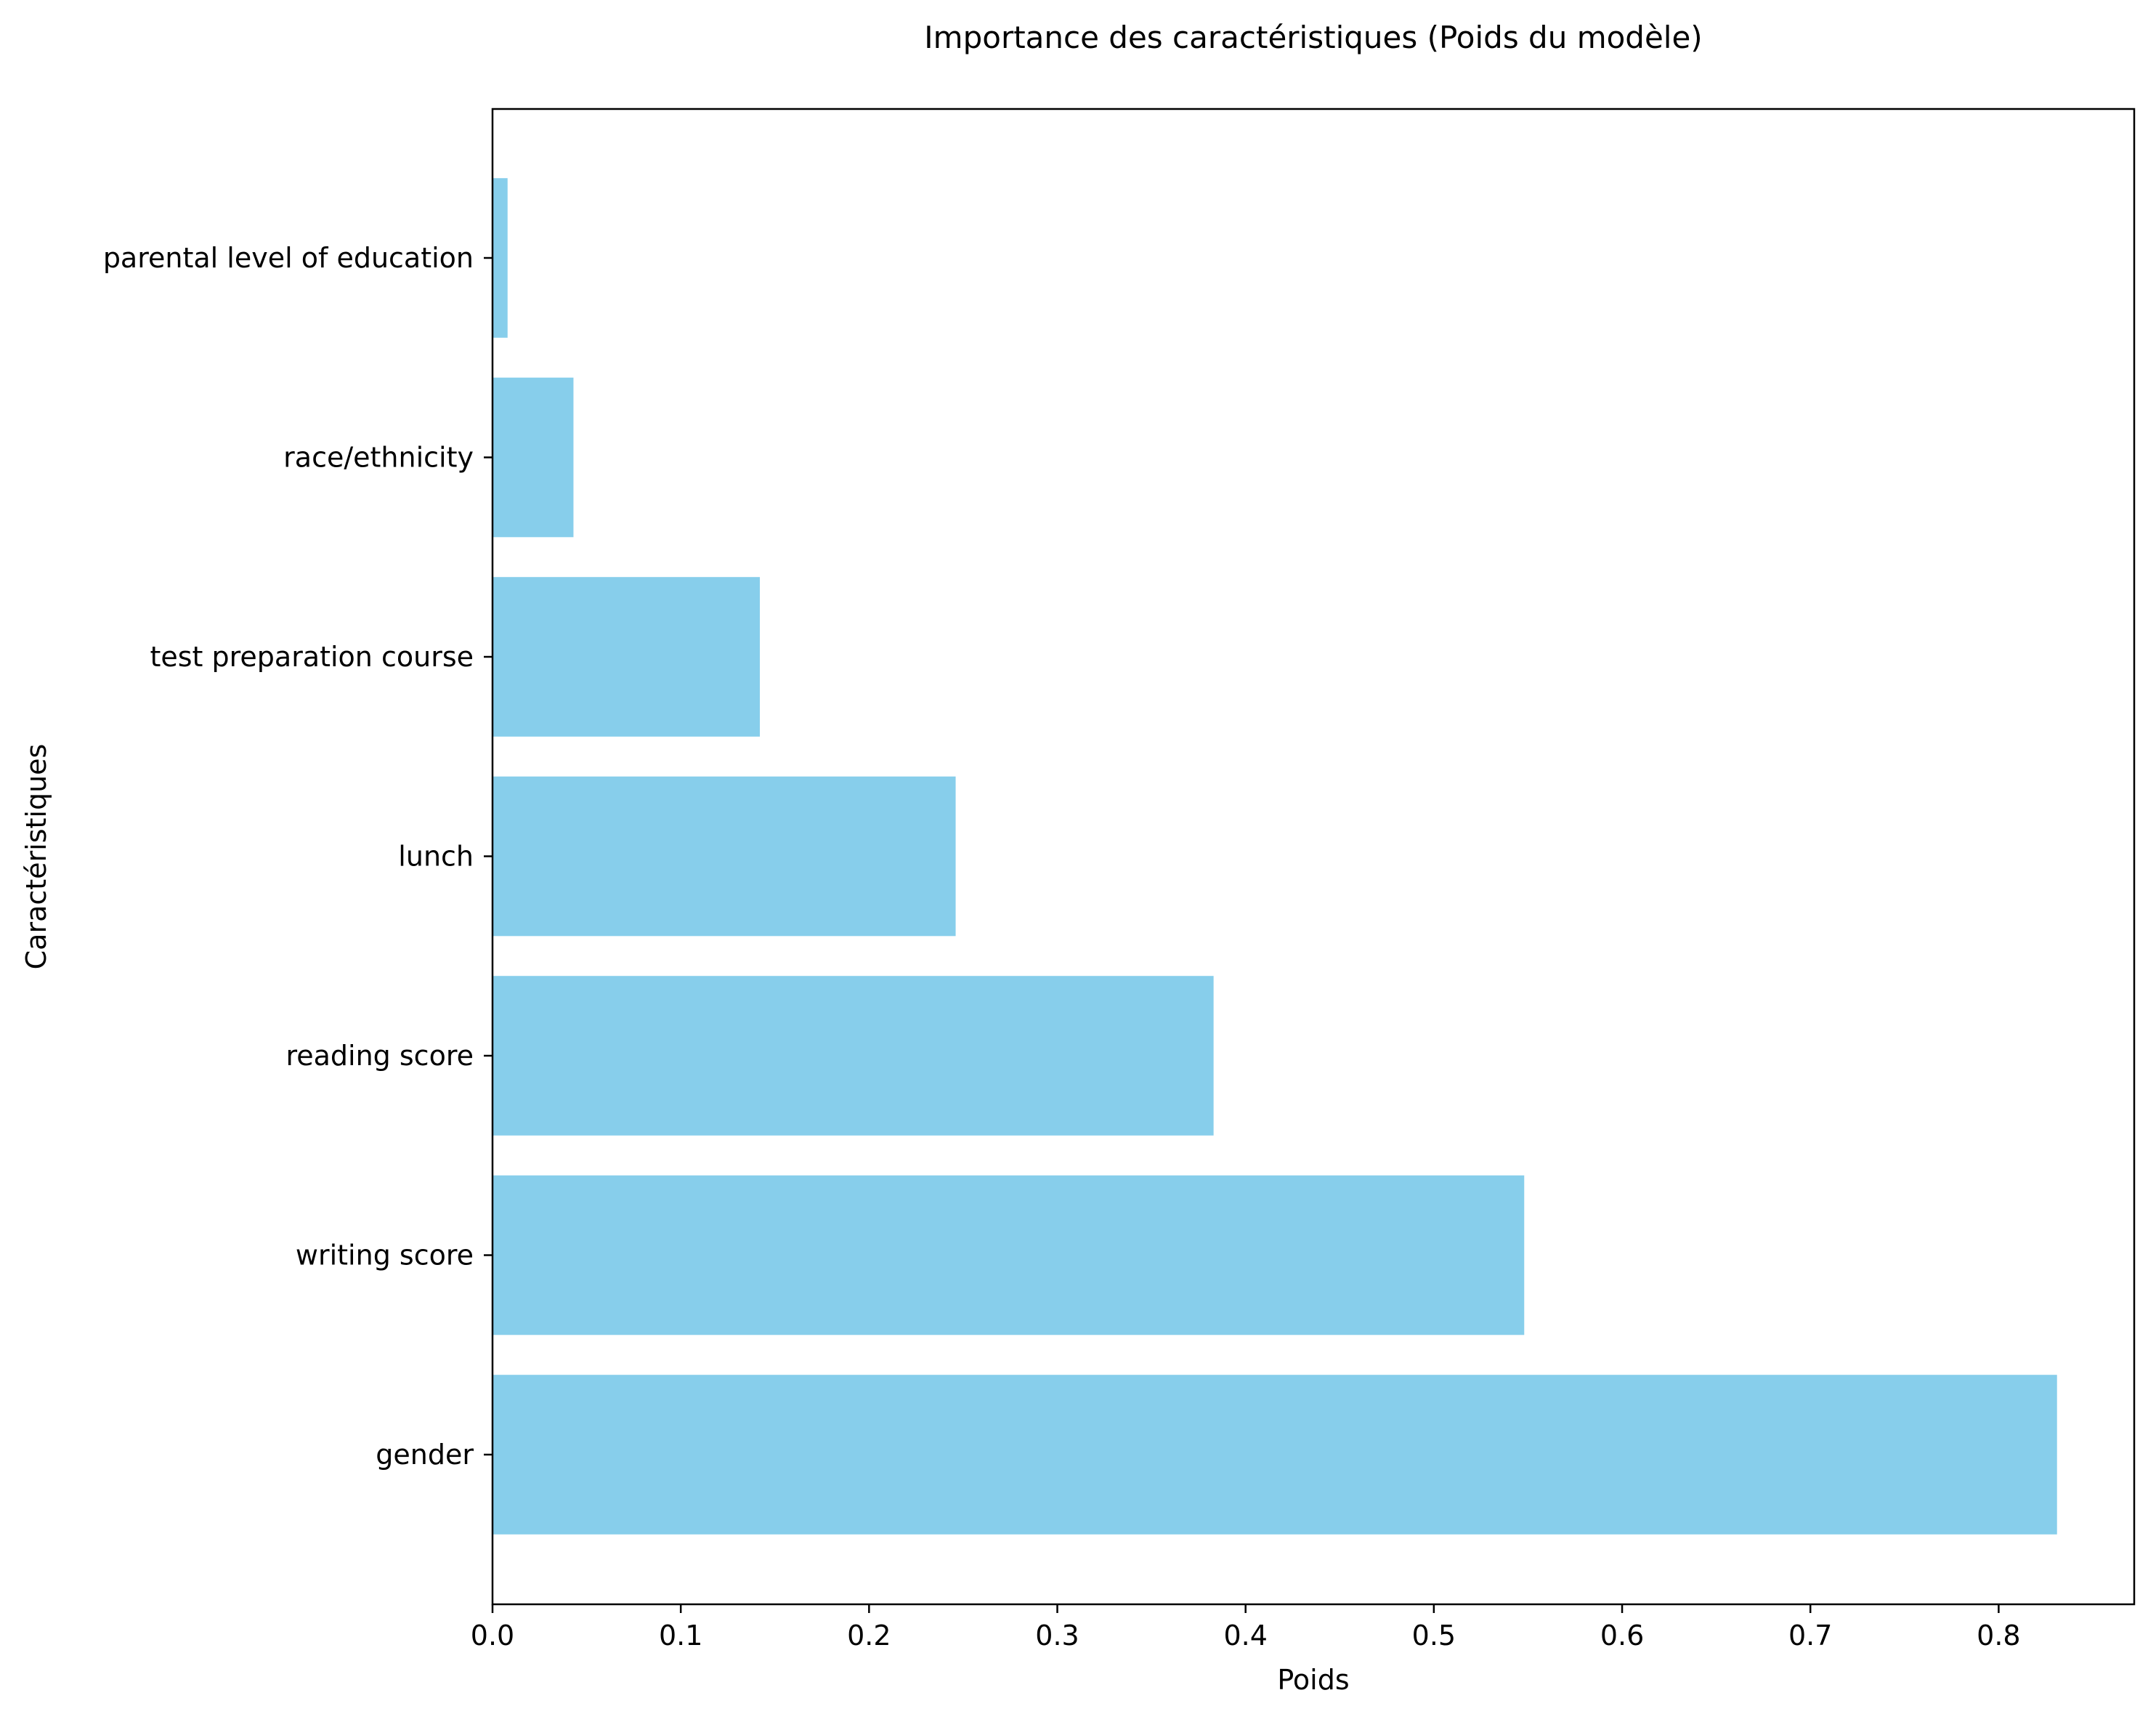  What do you see at coordinates (36, 857) in the screenshot?
I see `y-axis-label: Caractéristiques` at bounding box center [36, 857].